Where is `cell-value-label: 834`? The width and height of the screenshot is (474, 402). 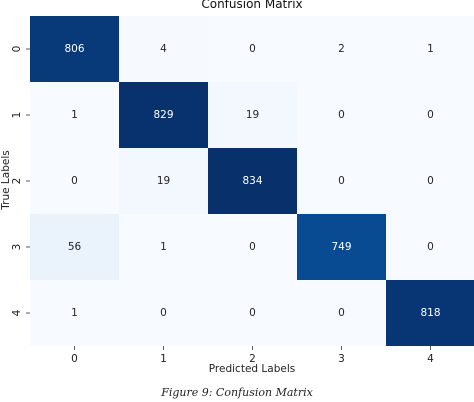
cell-value-label: 834 is located at coordinates (252, 181).